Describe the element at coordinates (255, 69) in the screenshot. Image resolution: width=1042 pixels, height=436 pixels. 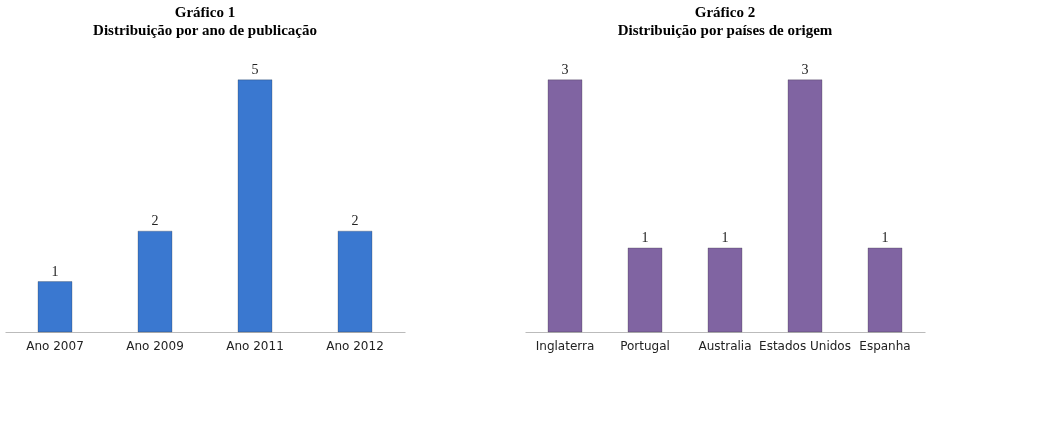
I see `data-label: 5` at that location.